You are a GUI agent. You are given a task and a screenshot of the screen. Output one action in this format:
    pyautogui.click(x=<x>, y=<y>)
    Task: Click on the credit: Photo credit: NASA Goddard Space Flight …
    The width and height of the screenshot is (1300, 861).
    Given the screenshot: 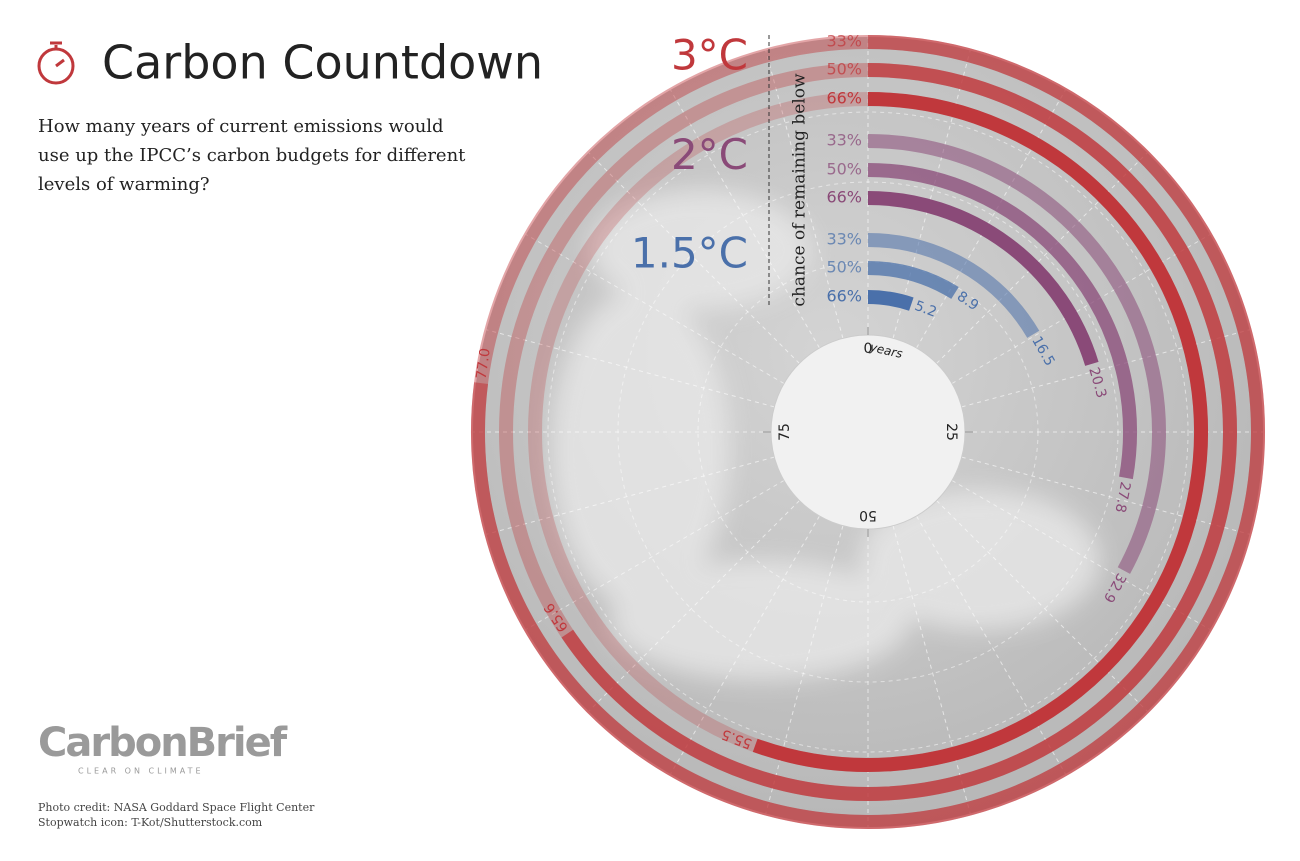 What is the action you would take?
    pyautogui.click(x=176, y=807)
    